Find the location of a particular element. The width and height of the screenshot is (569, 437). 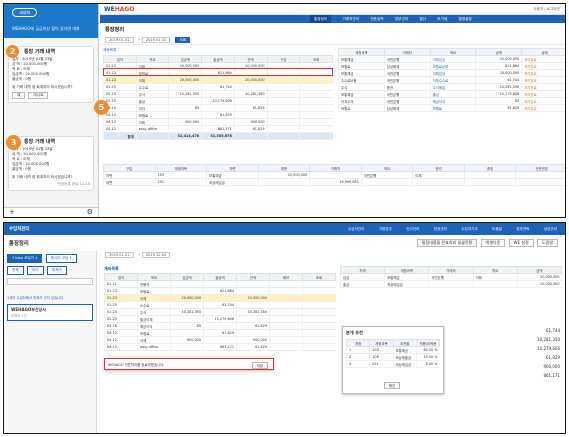

table-row: 보험료 삼성화재 보험료 61,829 처리완료 is located at coordinates (451, 108).